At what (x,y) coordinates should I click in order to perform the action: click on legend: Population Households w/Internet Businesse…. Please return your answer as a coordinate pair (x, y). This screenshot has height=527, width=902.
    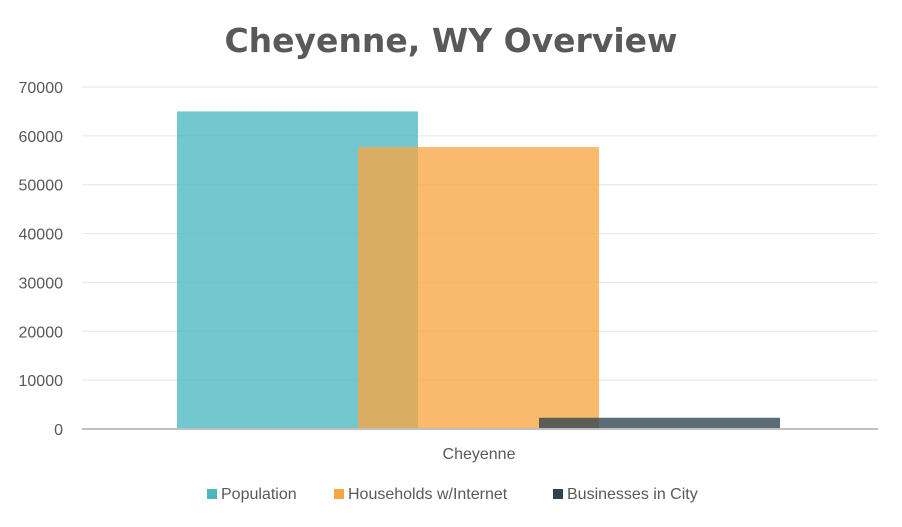
    Looking at the image, I should click on (452, 494).